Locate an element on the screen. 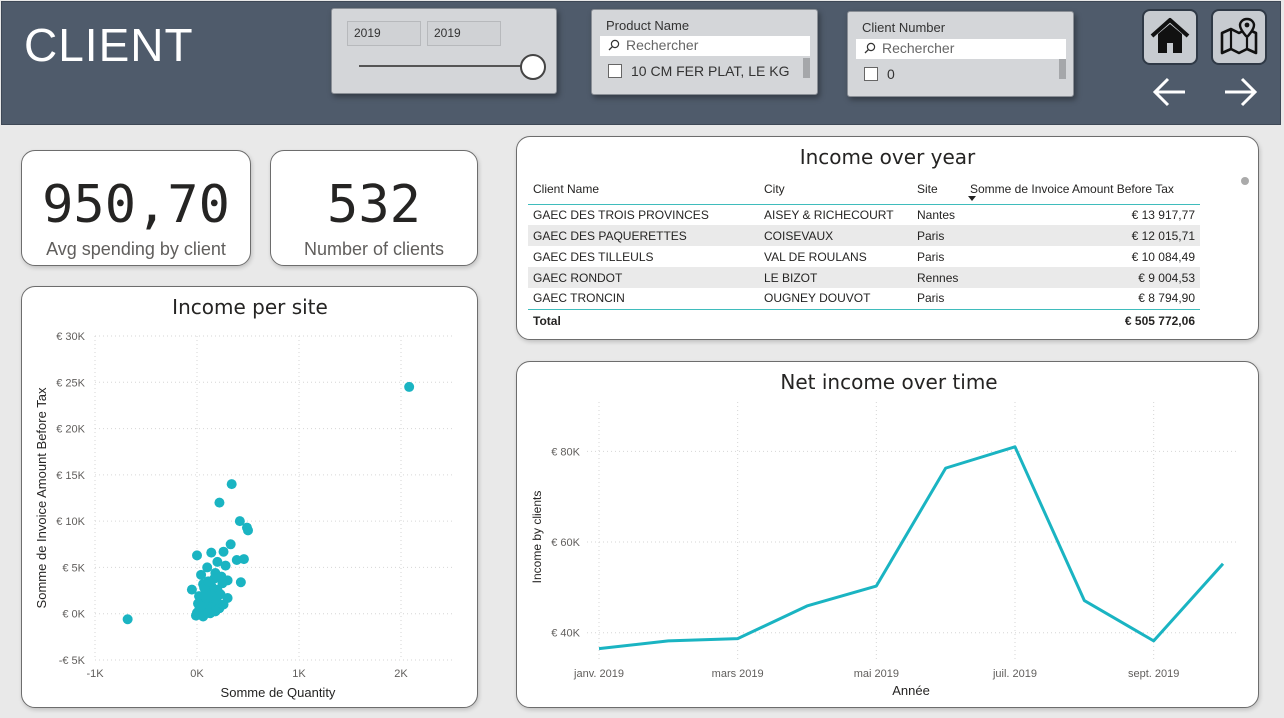 This screenshot has width=1284, height=718. sort-desc-icon is located at coordinates (972, 198).